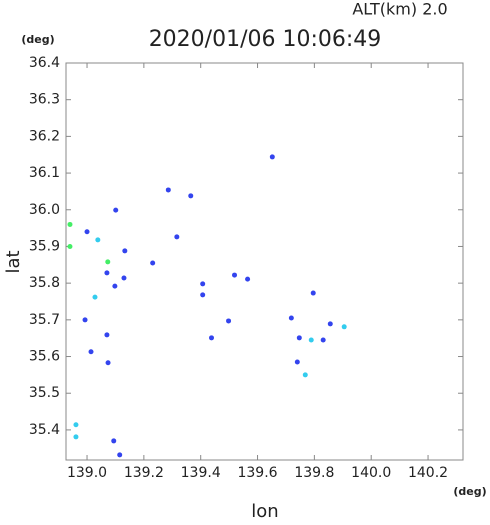 The image size is (490, 525). Describe the element at coordinates (37, 39) in the screenshot. I see `y-unit: (deg)` at that location.